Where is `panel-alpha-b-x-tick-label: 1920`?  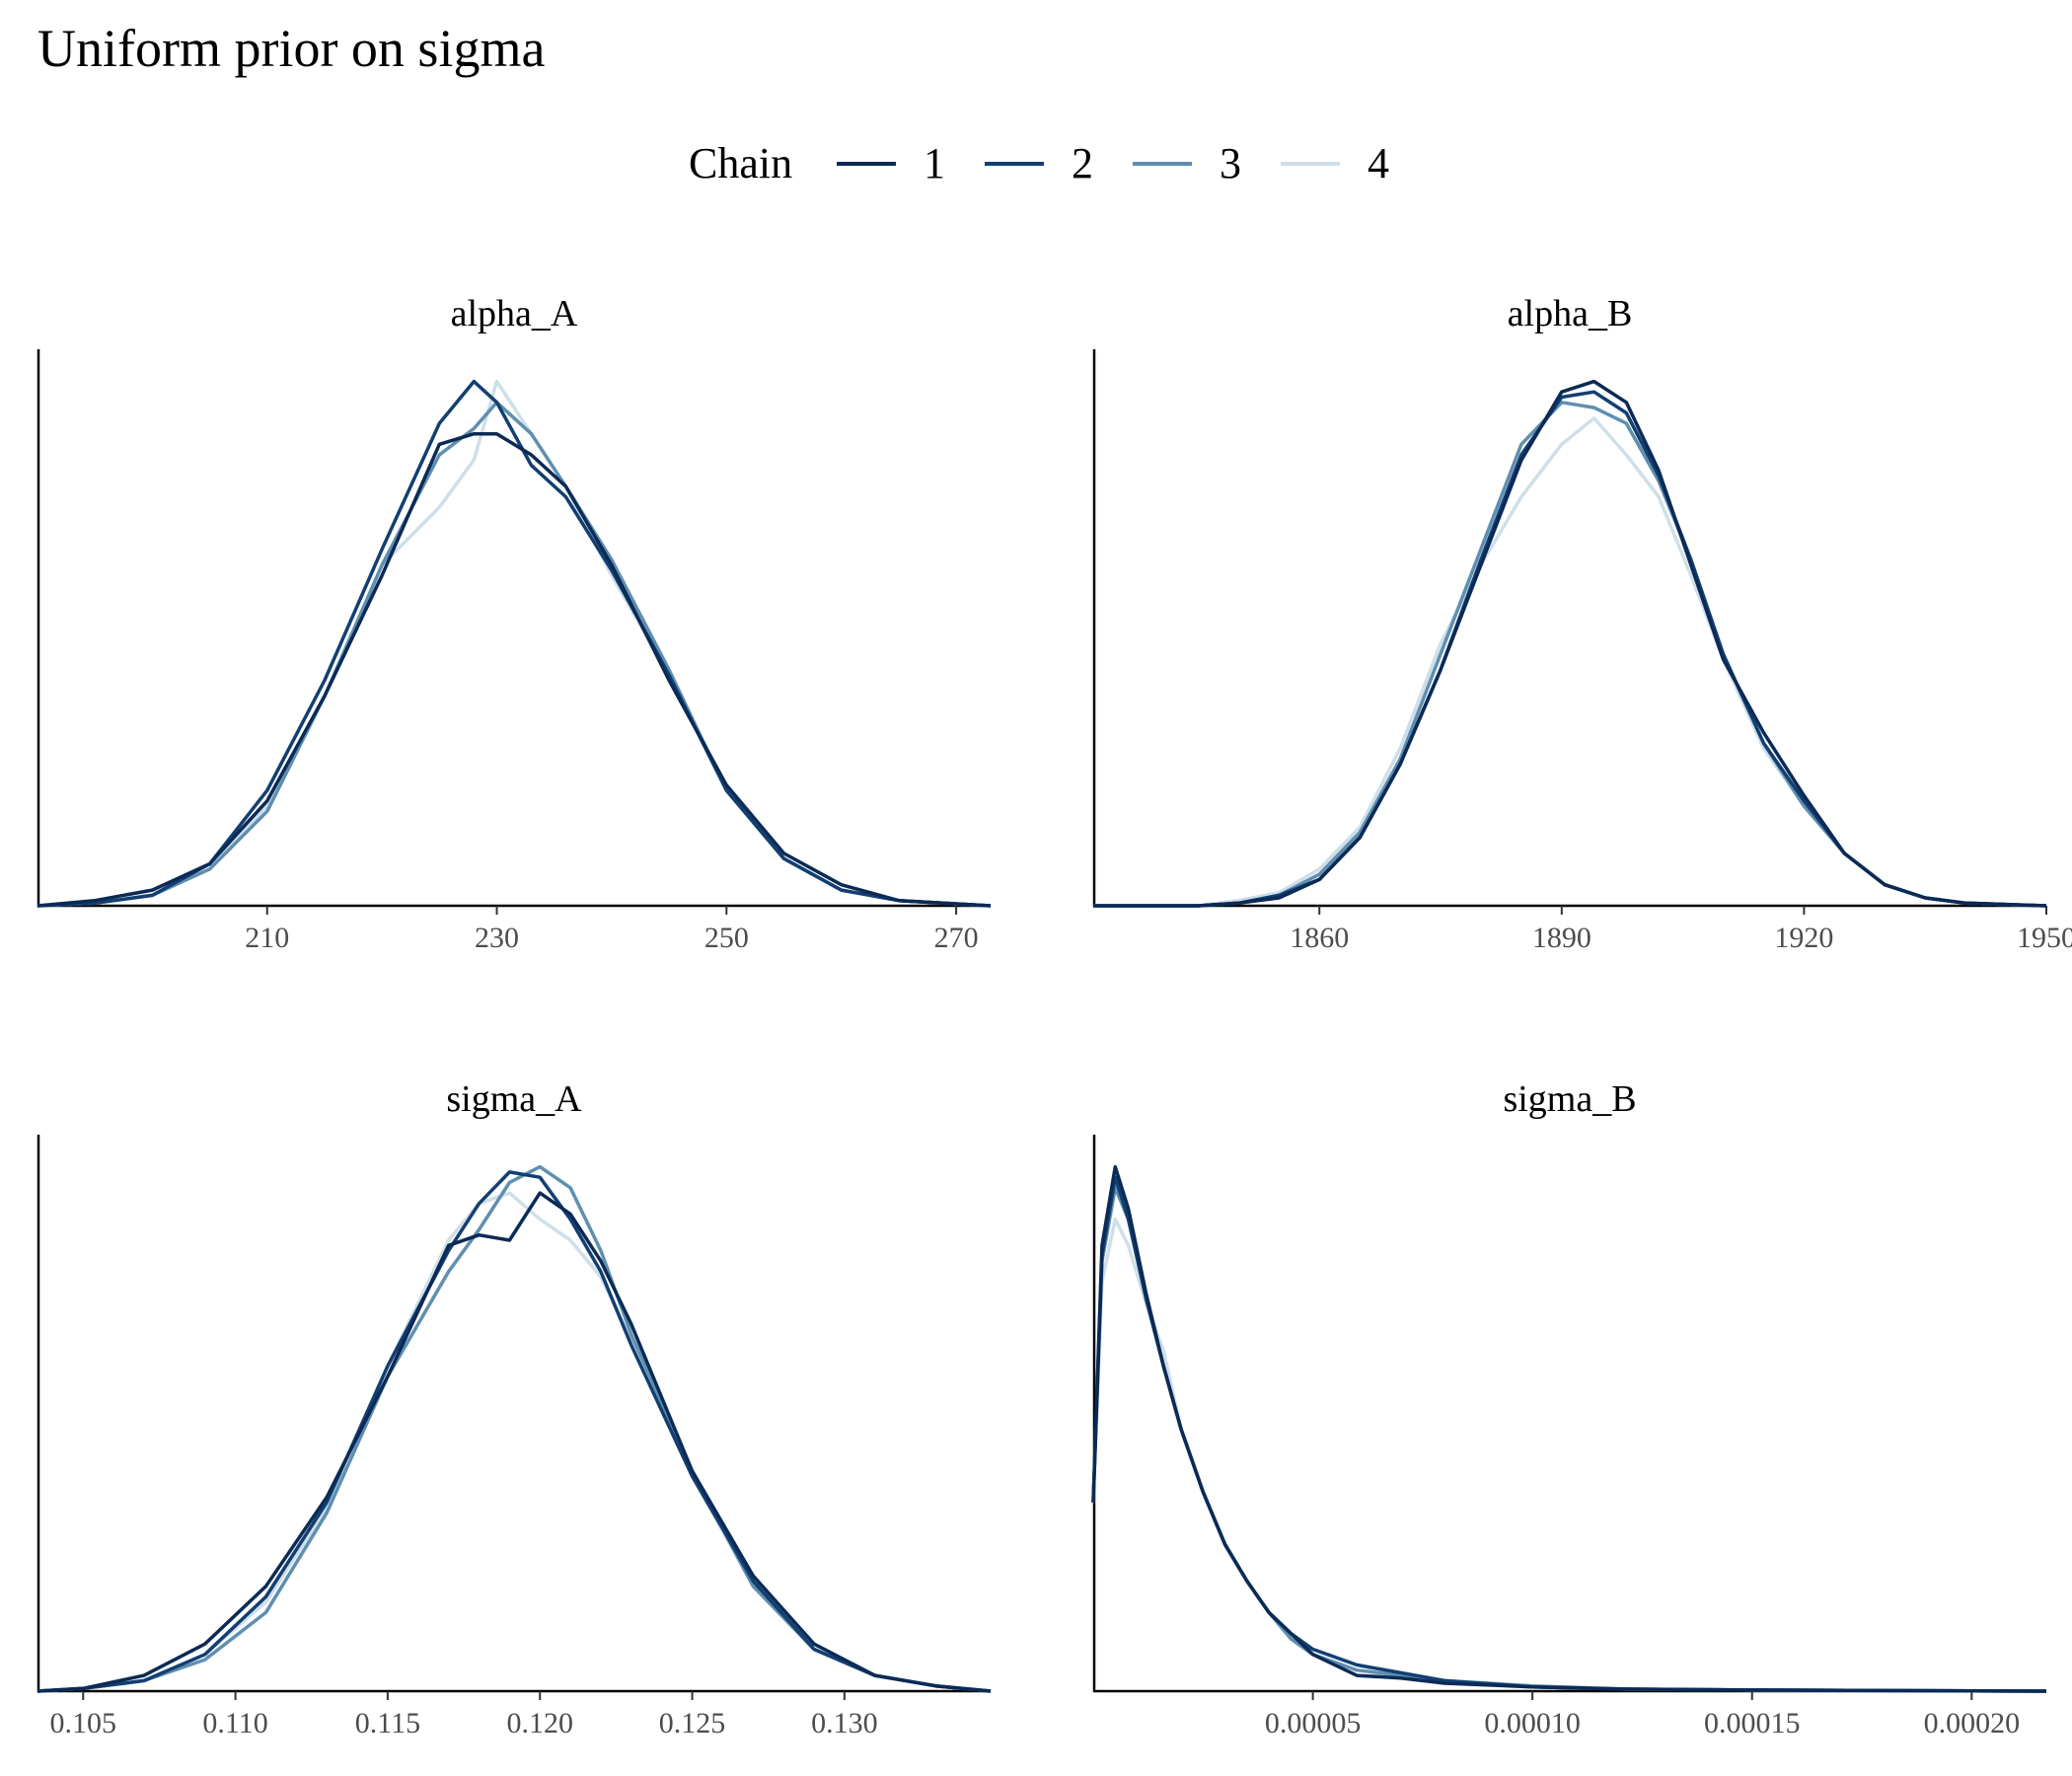 panel-alpha-b-x-tick-label: 1920 is located at coordinates (1803, 938).